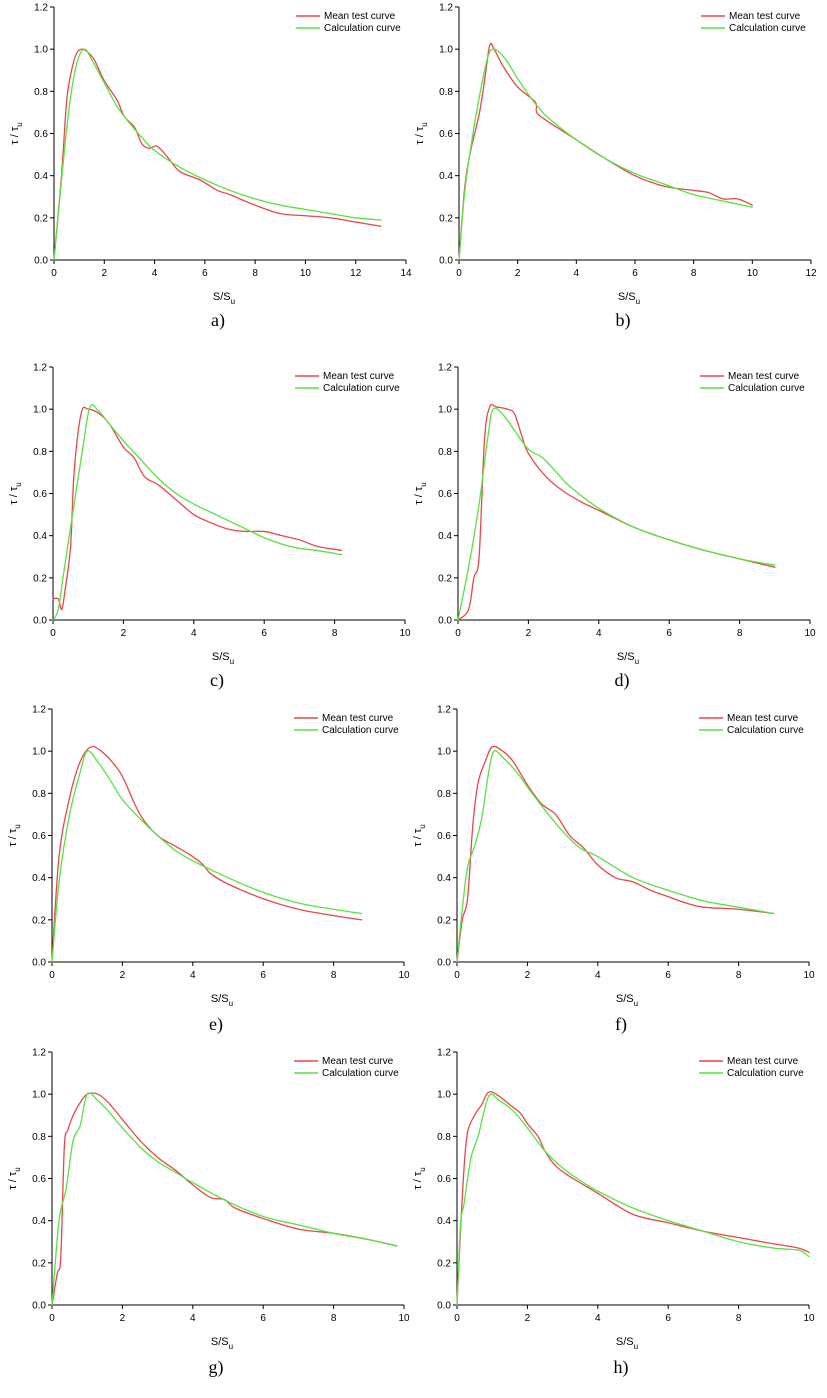  I want to click on panel-caption: a), so click(218, 320).